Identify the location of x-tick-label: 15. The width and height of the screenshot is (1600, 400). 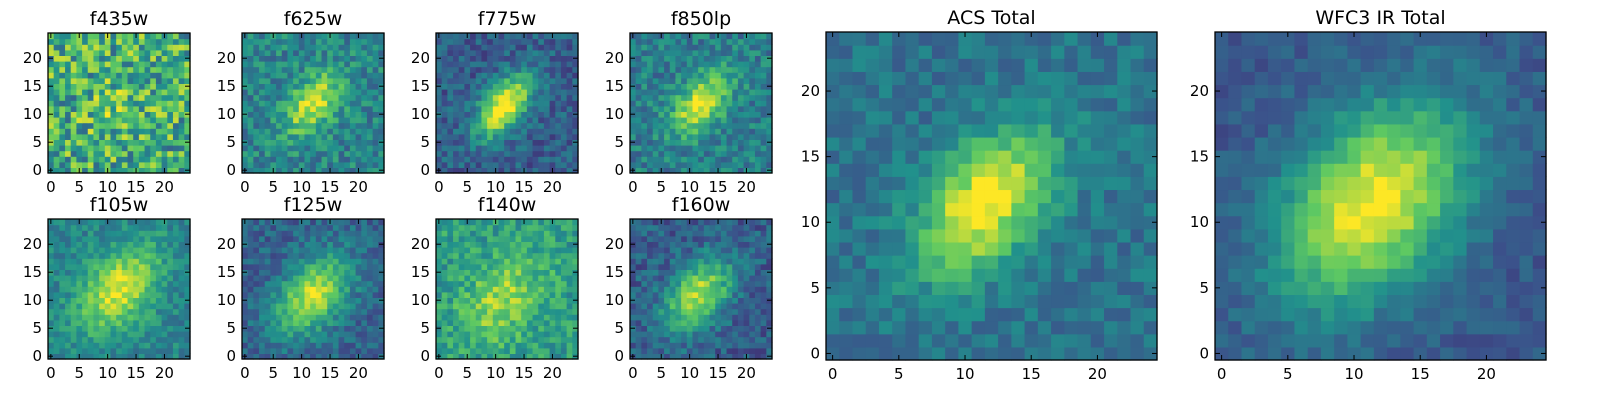
(523, 373).